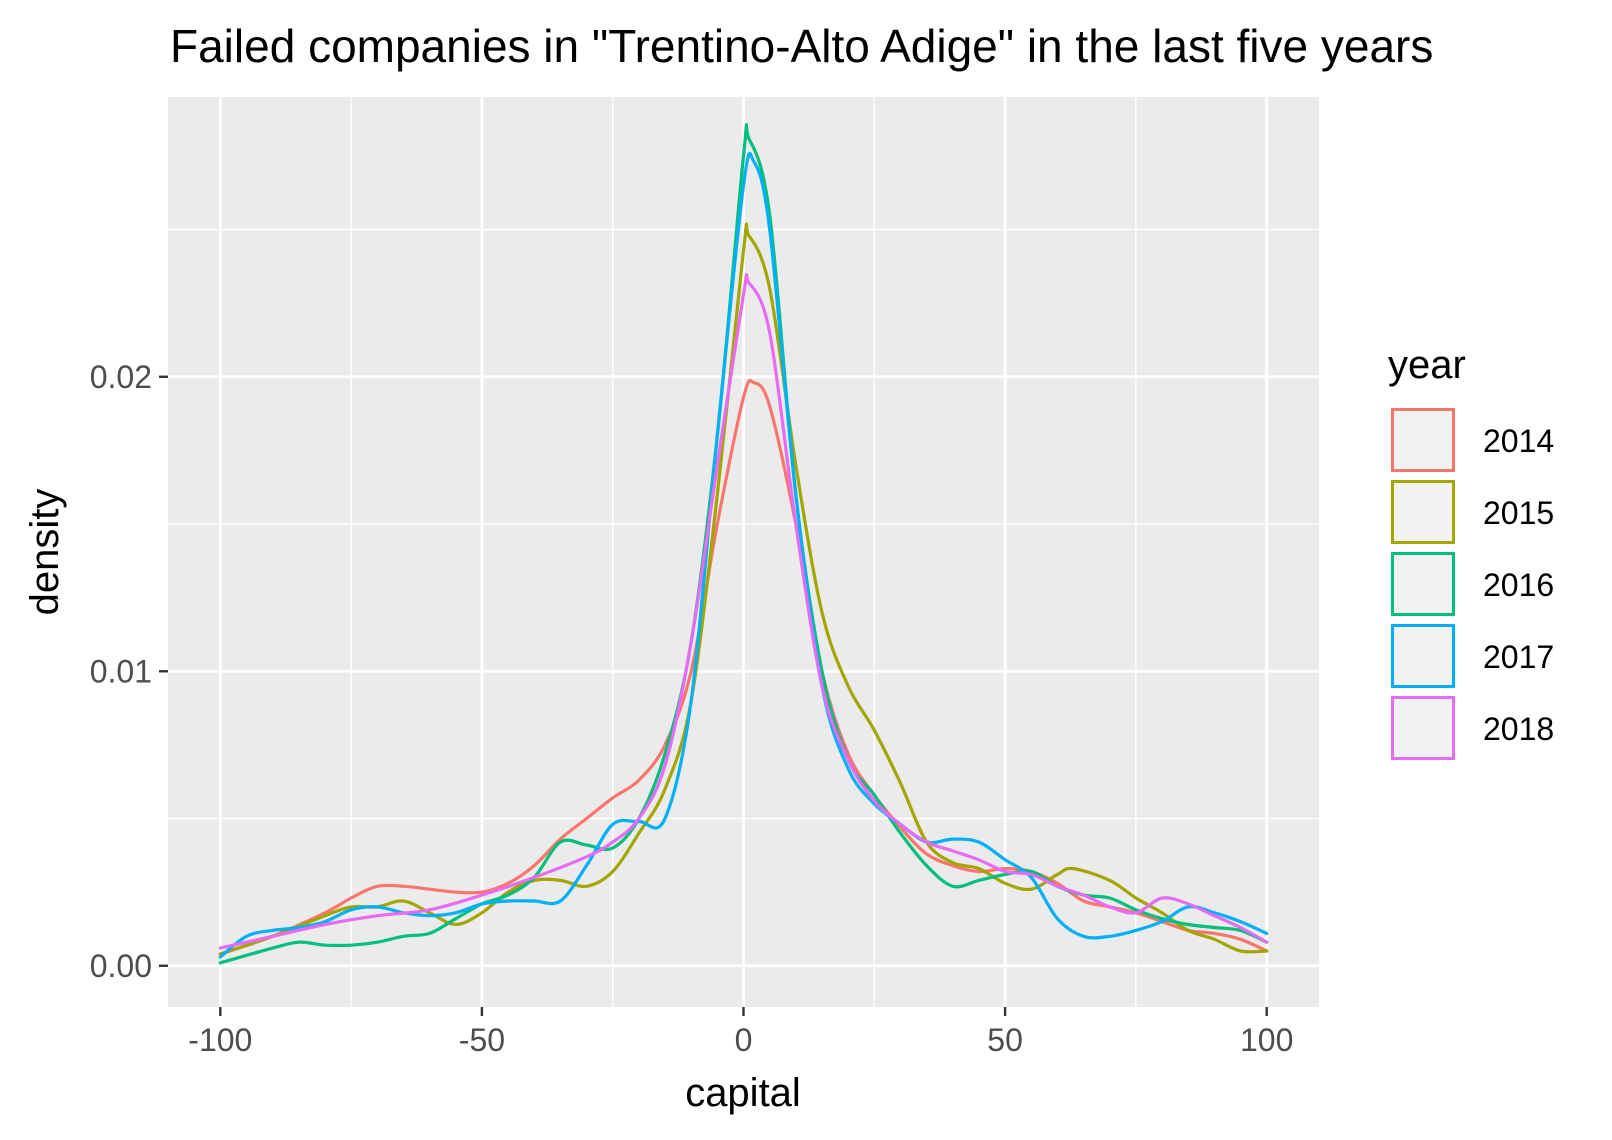 The width and height of the screenshot is (1612, 1140). Describe the element at coordinates (1005, 1040) in the screenshot. I see `x-tick-label: 50` at that location.